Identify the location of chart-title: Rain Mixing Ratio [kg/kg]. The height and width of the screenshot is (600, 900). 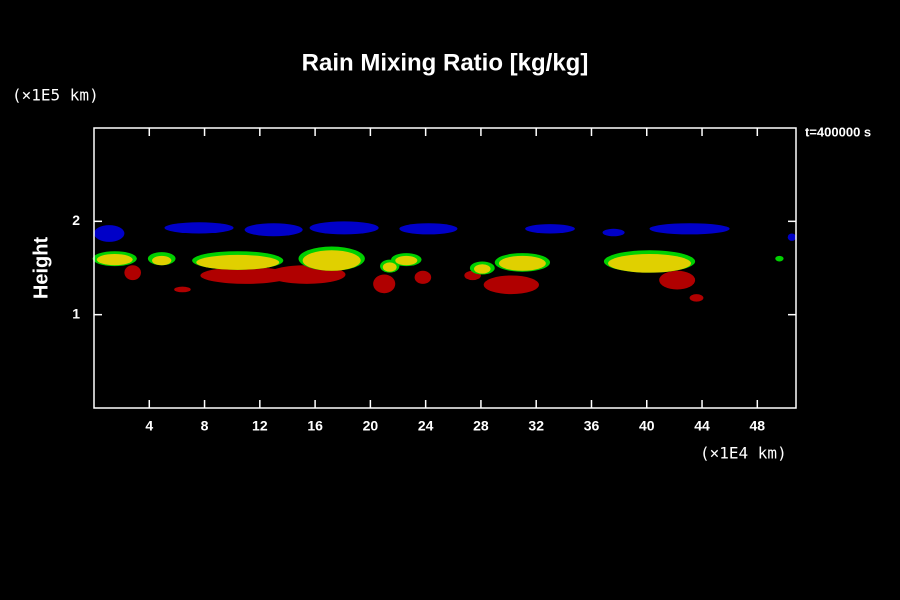
(445, 62).